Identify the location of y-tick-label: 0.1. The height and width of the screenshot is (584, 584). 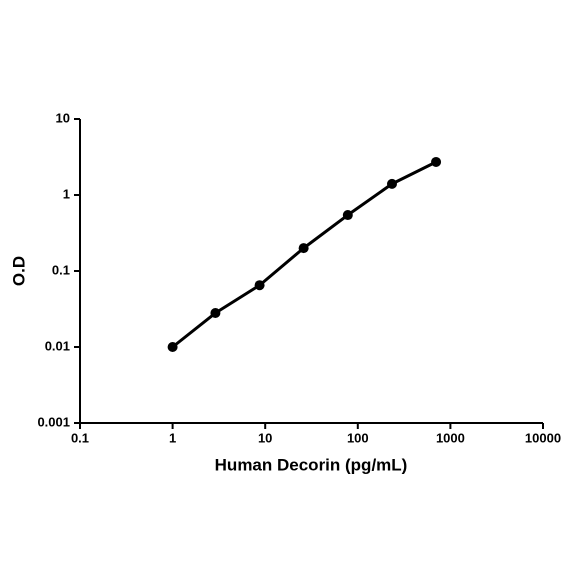
(61, 269).